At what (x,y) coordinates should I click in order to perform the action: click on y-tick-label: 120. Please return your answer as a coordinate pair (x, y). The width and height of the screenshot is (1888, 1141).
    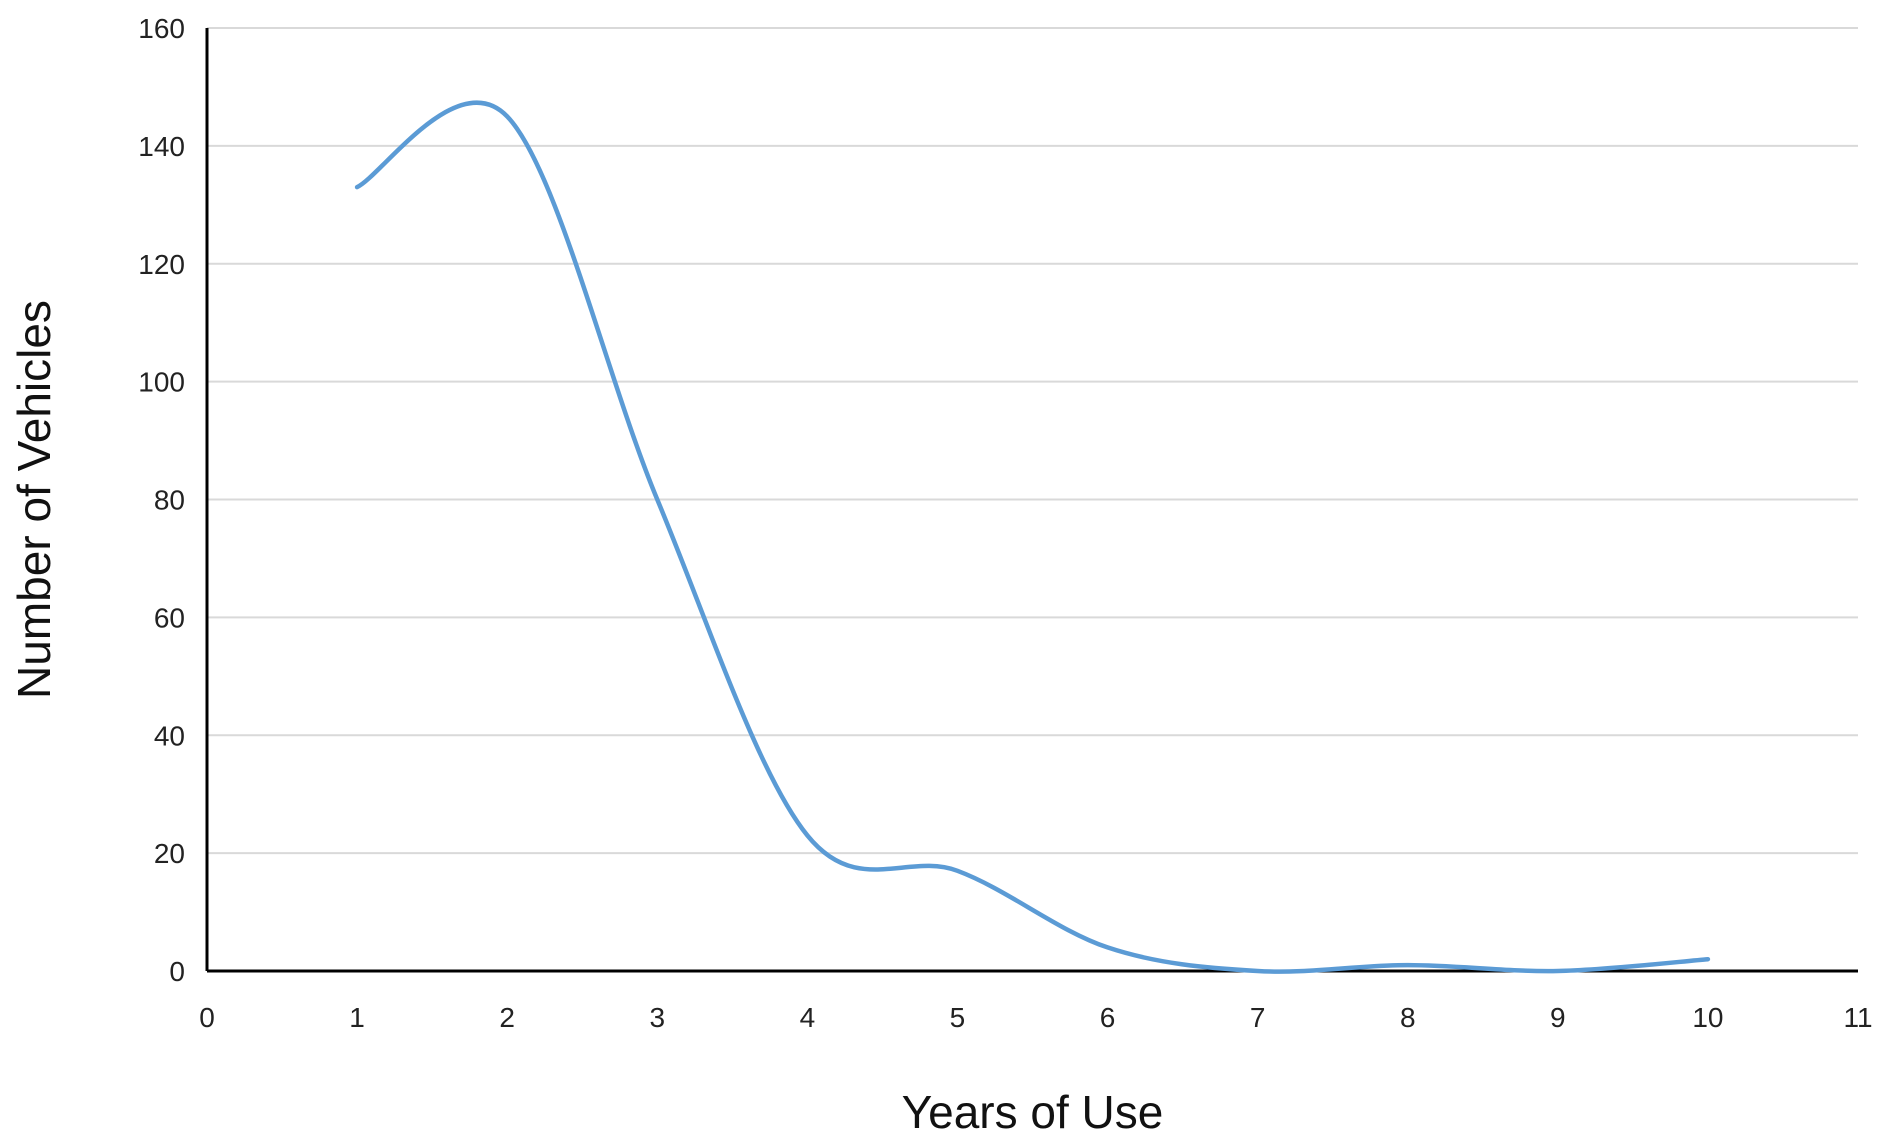
    Looking at the image, I should click on (161, 264).